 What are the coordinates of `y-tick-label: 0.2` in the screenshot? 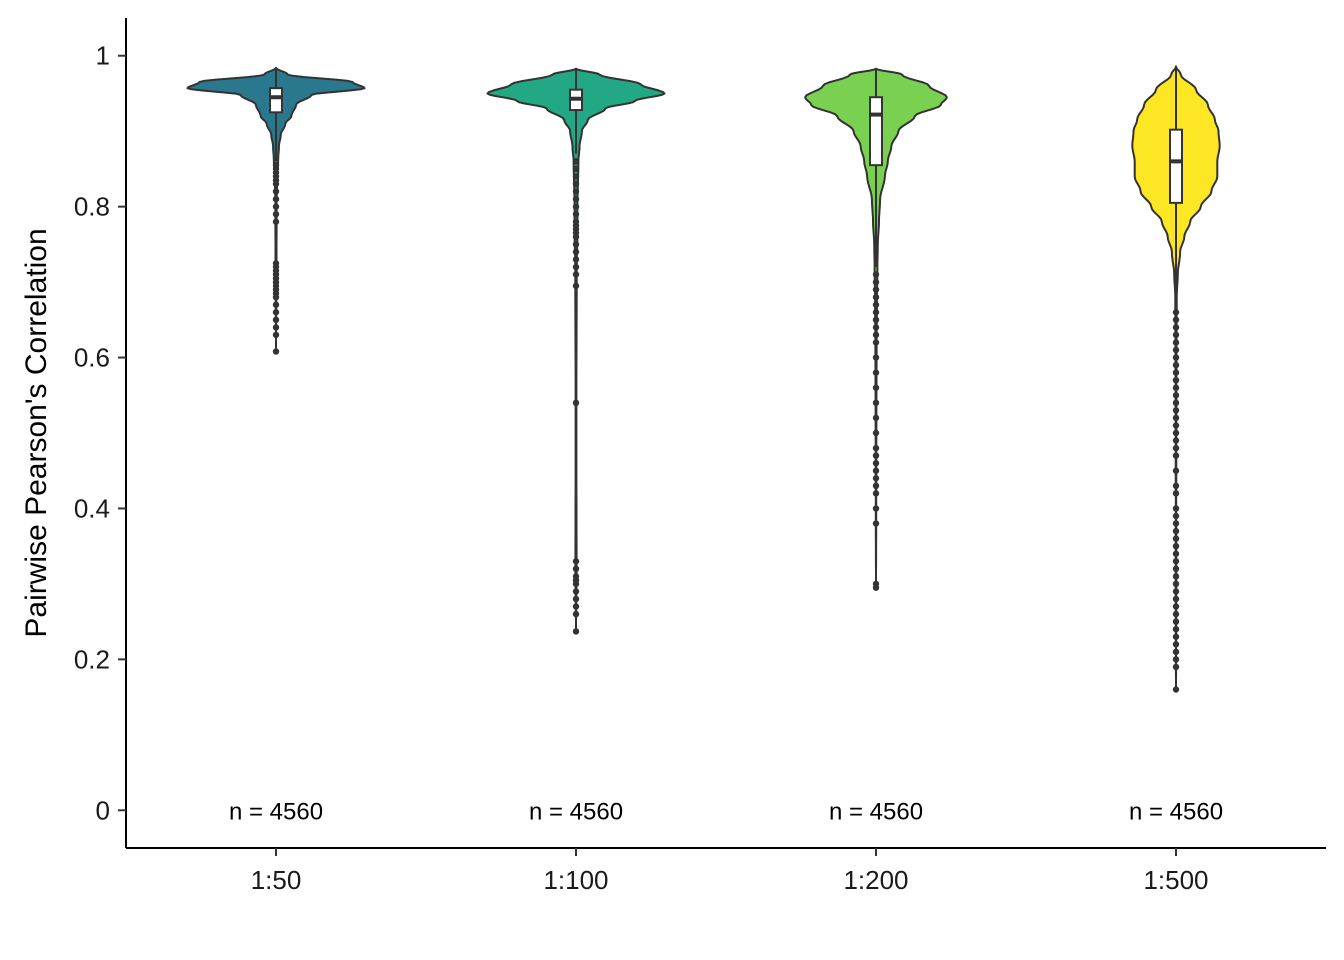 It's located at (92, 659).